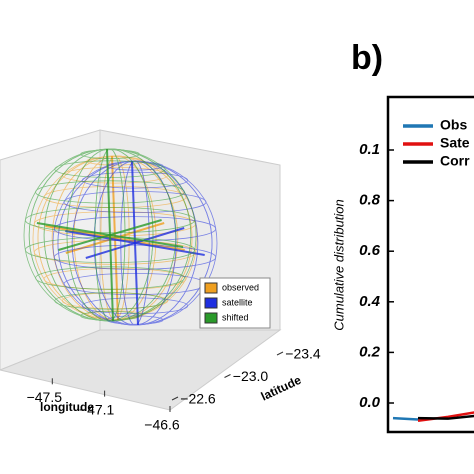 This screenshot has height=474, width=474. Describe the element at coordinates (455, 143) in the screenshot. I see `legend-label: Sate` at that location.